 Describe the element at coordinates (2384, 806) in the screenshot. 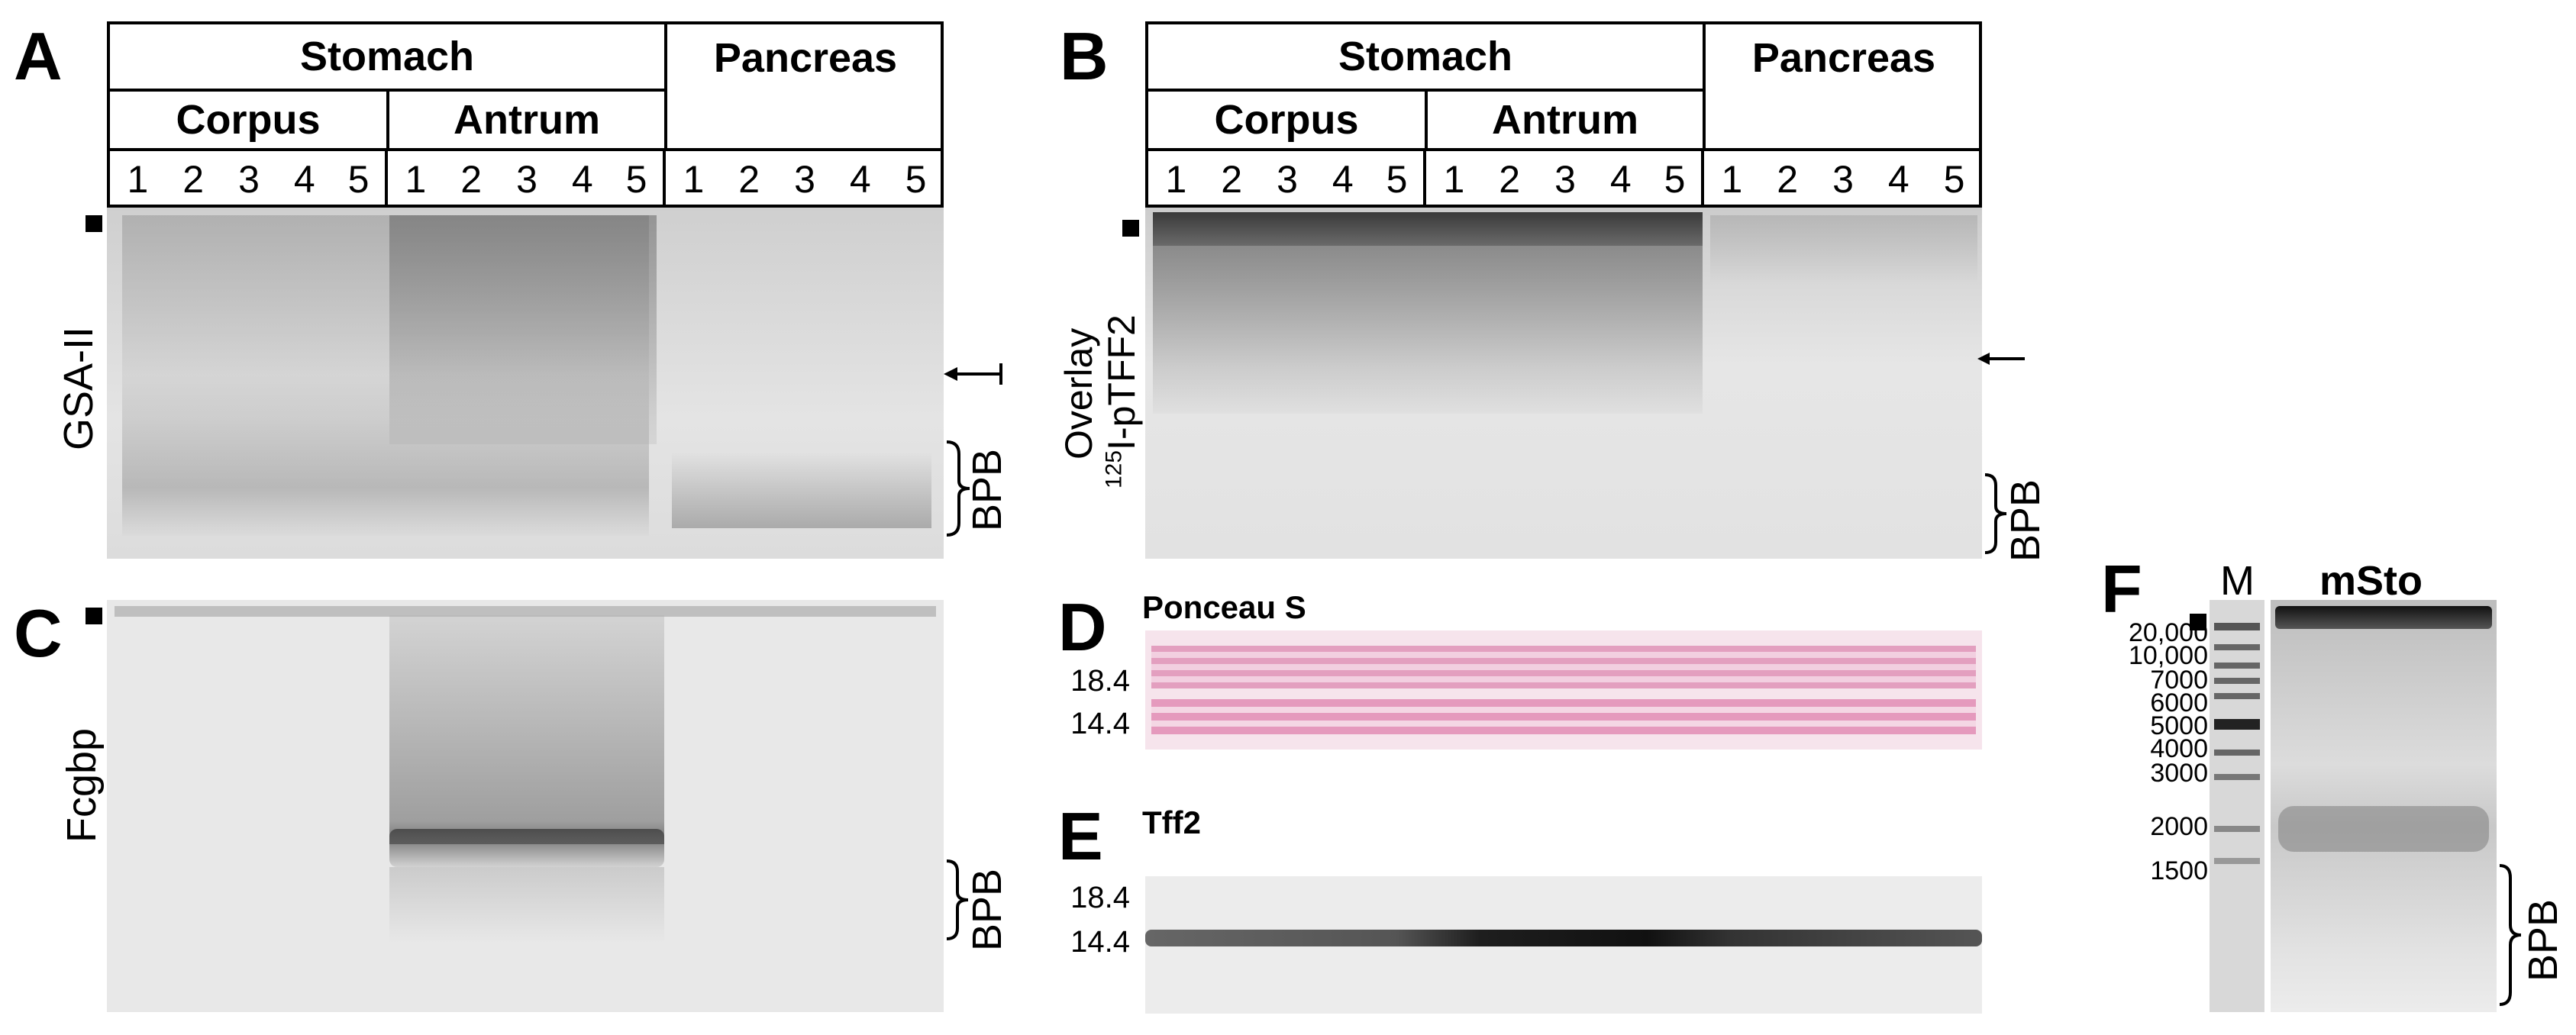

I see `panel-f-sample-gel` at that location.